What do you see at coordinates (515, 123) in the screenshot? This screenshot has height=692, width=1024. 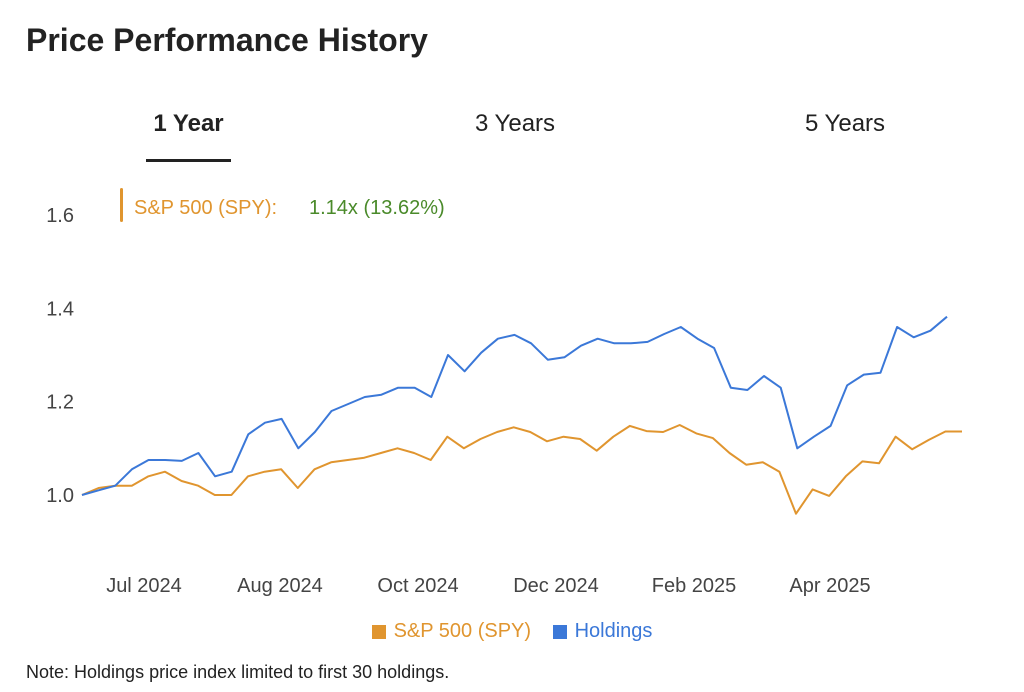 I see `tab-3-years: 3 Years` at bounding box center [515, 123].